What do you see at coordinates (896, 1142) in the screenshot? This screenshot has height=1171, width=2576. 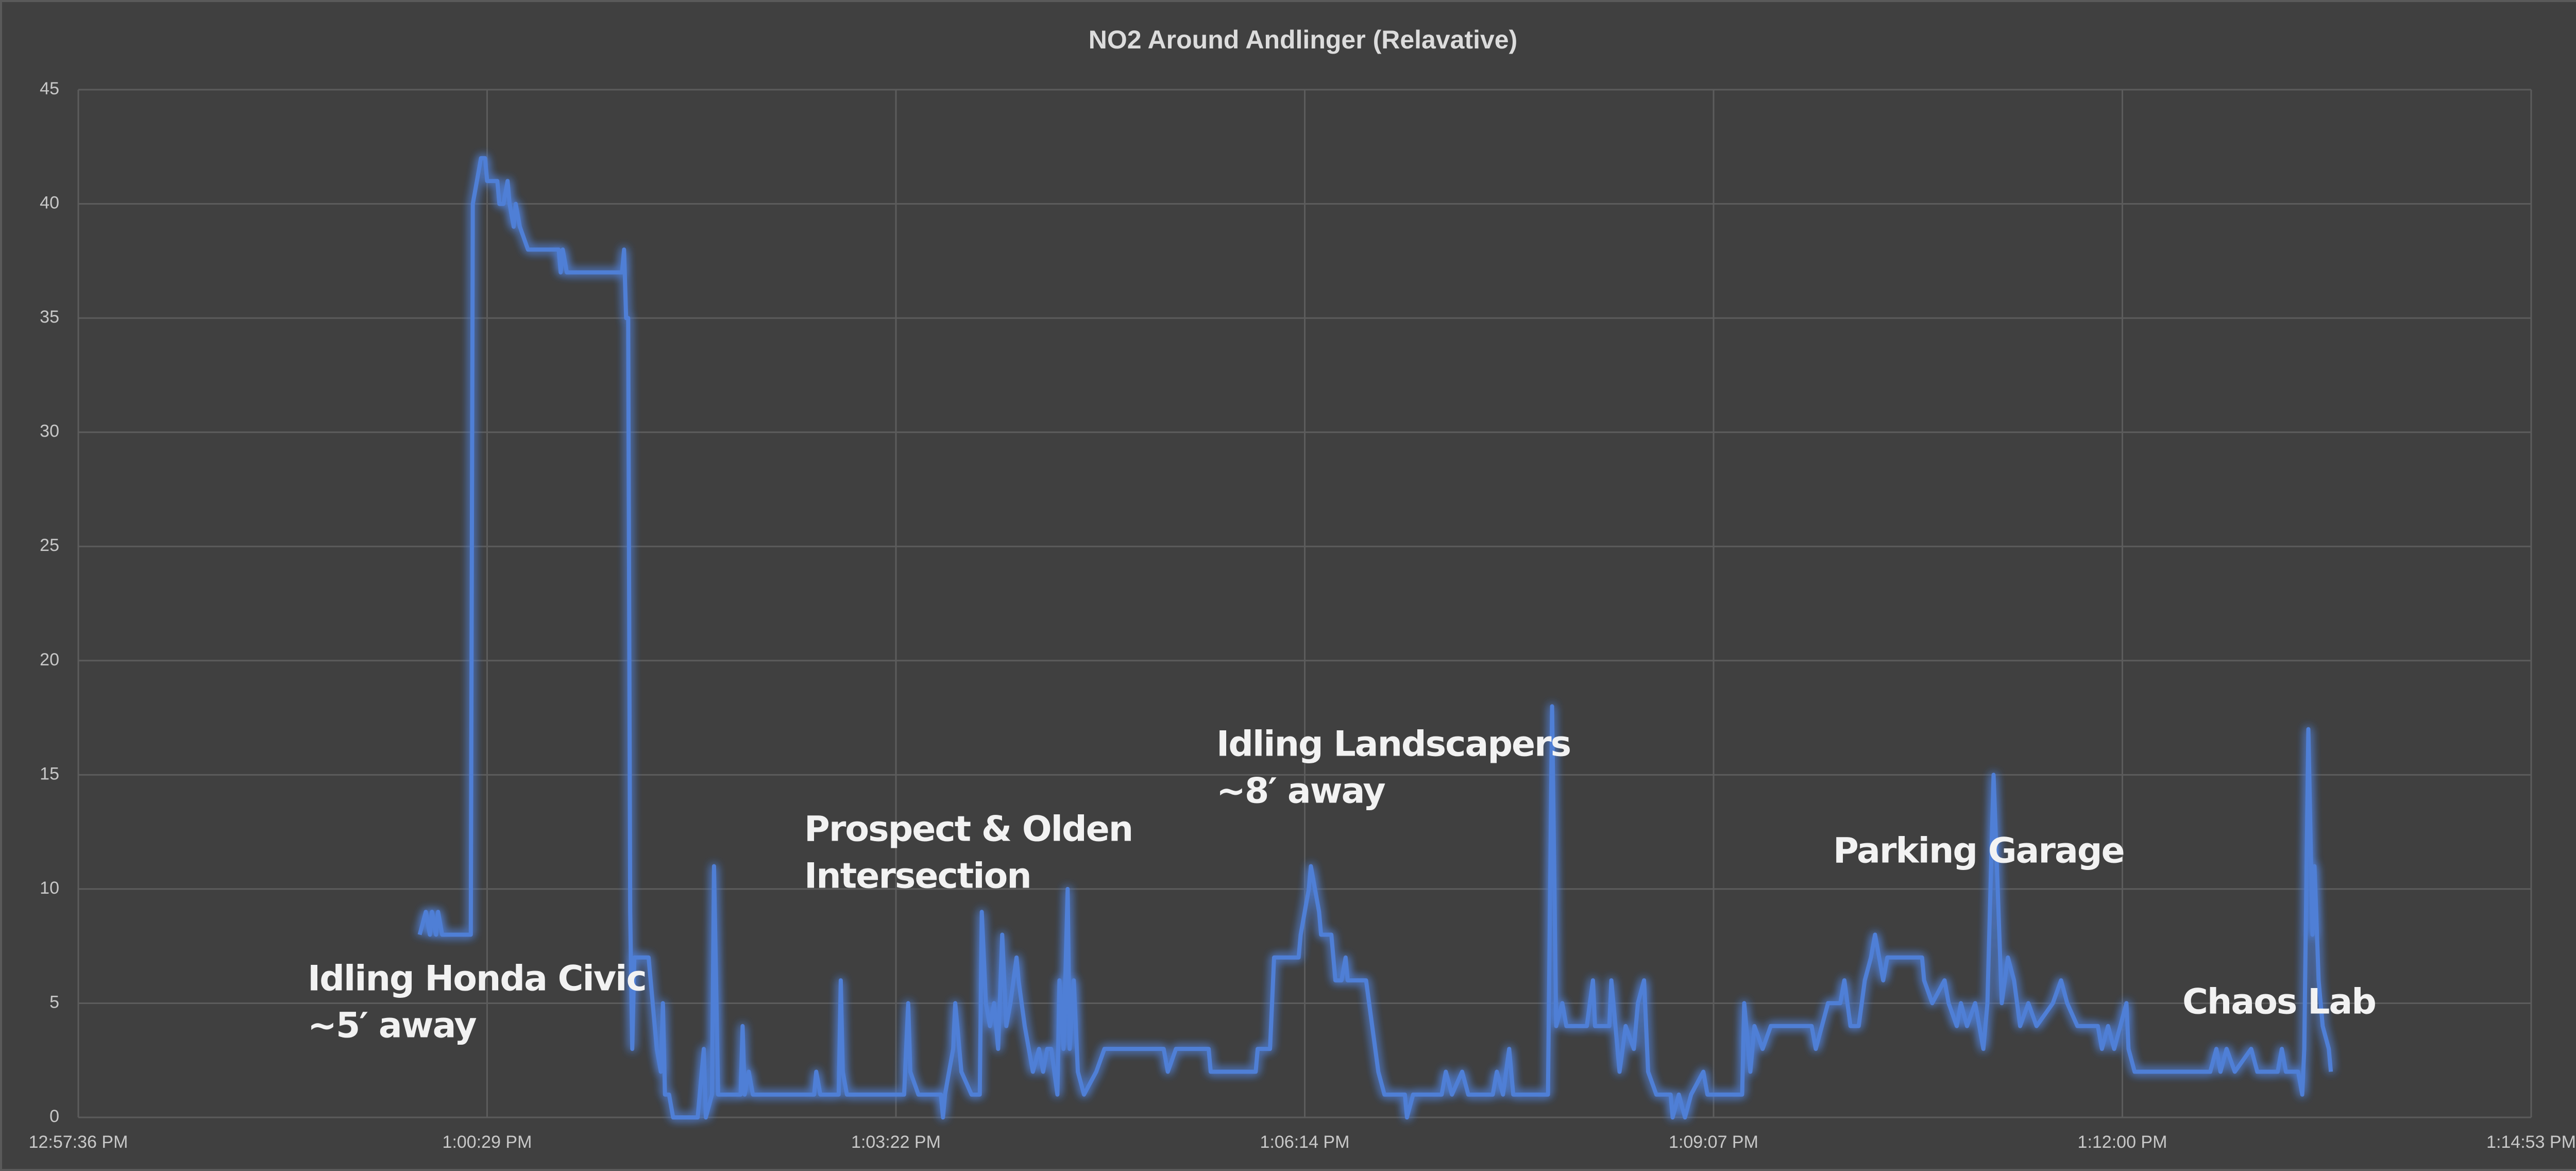 I see `x-tick-label: 1:03:22 PM` at bounding box center [896, 1142].